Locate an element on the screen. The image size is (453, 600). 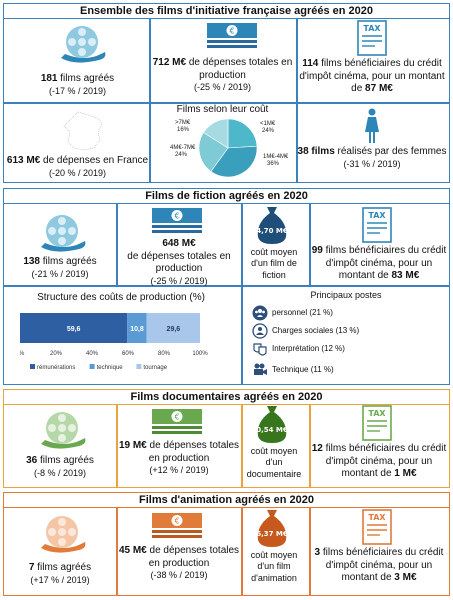
pie-title: Films selon leur coût is located at coordinates (222, 109).